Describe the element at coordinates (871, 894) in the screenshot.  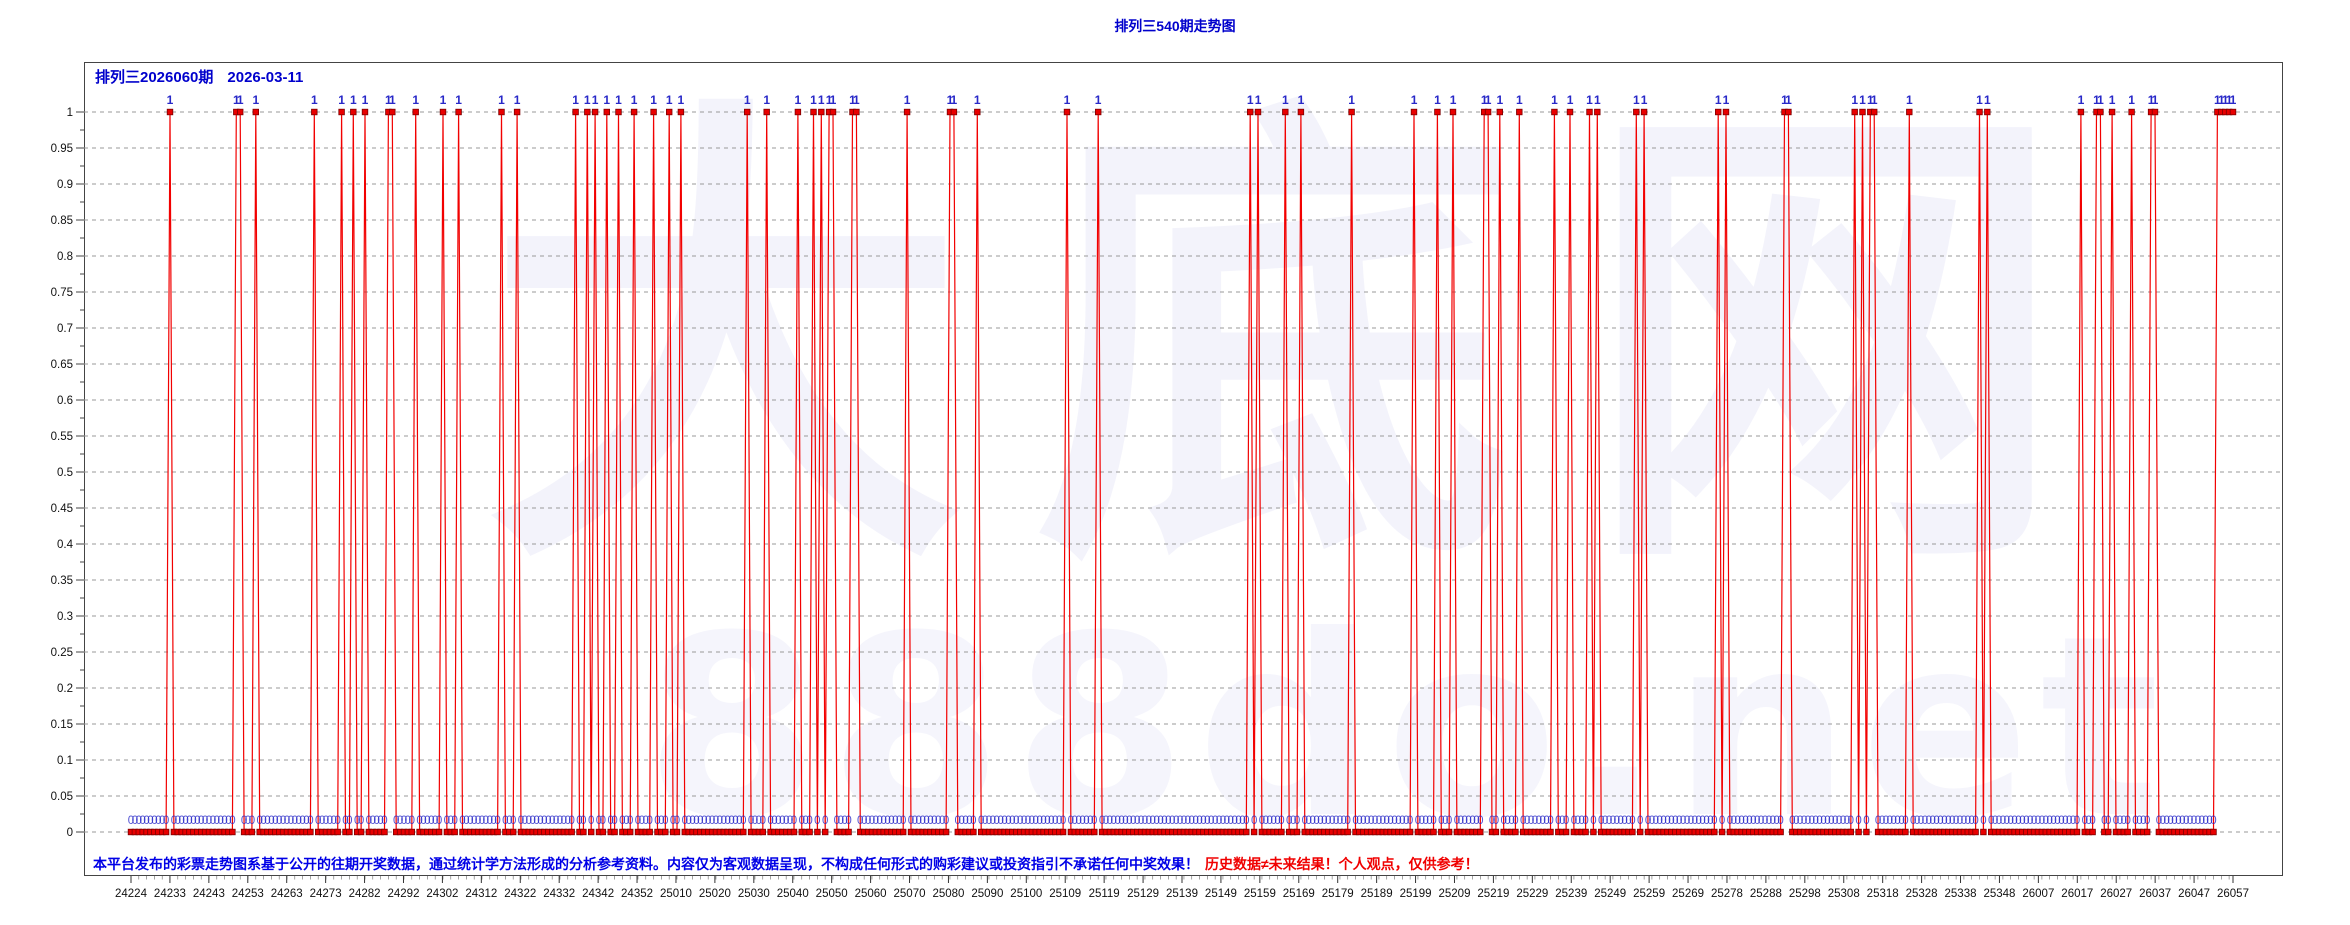
I see `svg-text: 25060` at that location.